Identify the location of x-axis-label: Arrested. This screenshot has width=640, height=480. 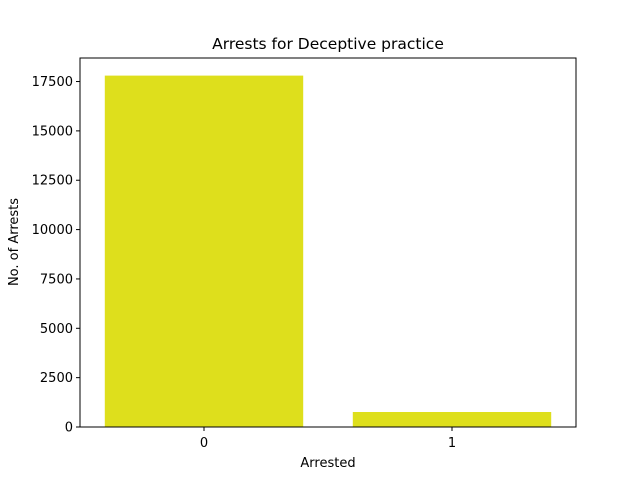
(327, 463).